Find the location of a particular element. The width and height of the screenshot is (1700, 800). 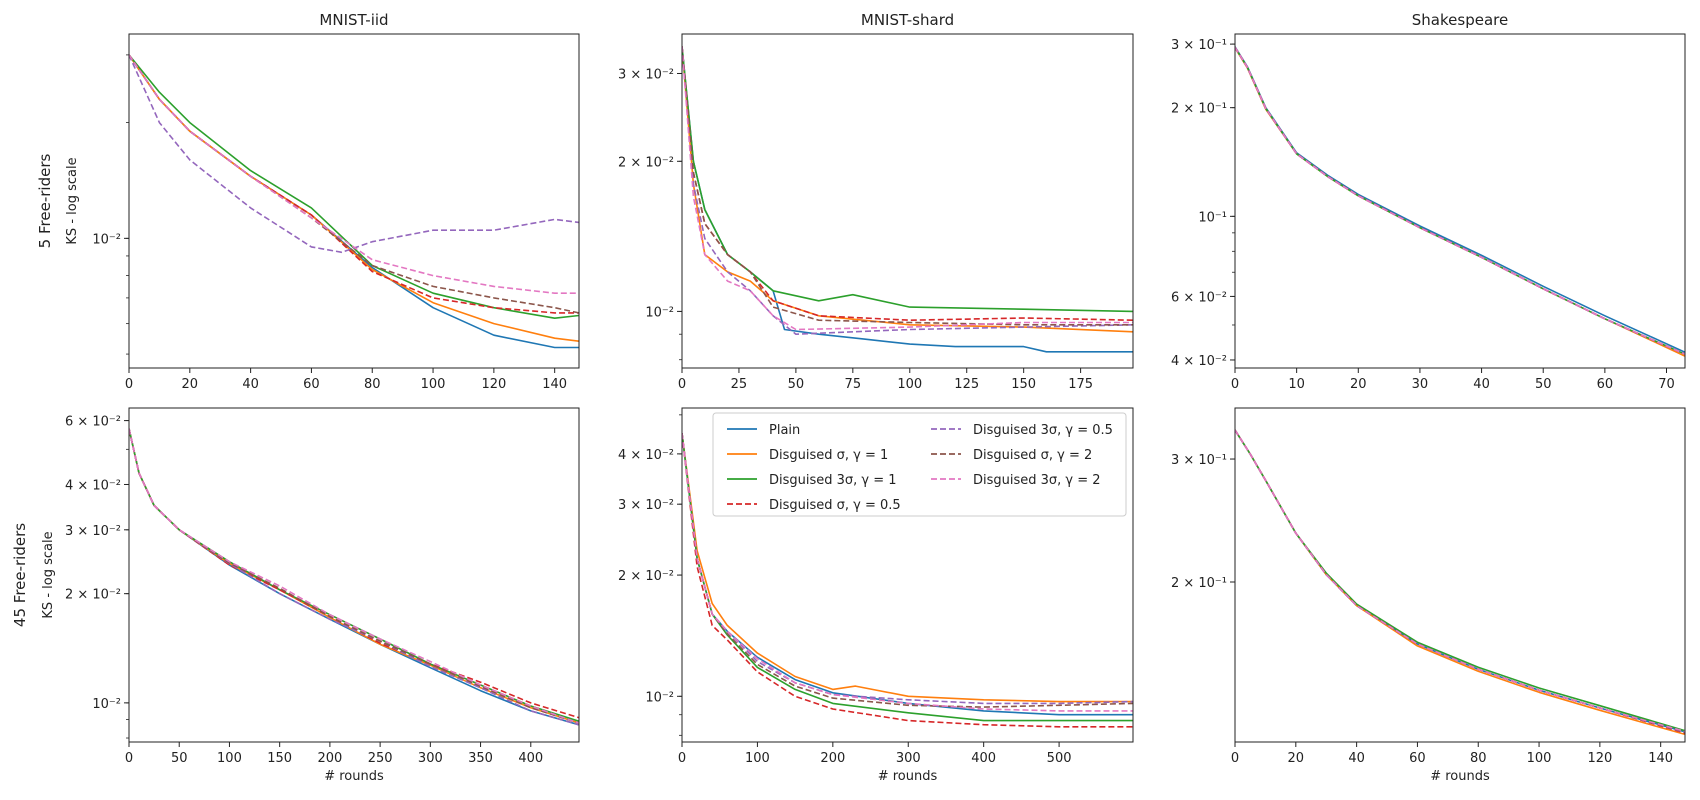

y-tick-label: 2 × 10⁻¹ is located at coordinates (1199, 583).